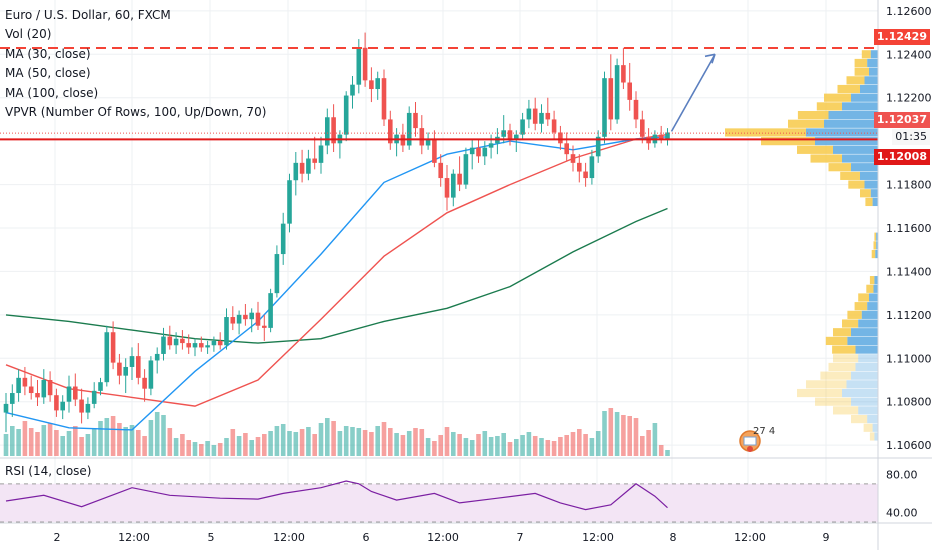 Image resolution: width=932 pixels, height=550 pixels. Describe the element at coordinates (48, 471) in the screenshot. I see `rsi-label: RSI (14, close)` at that location.